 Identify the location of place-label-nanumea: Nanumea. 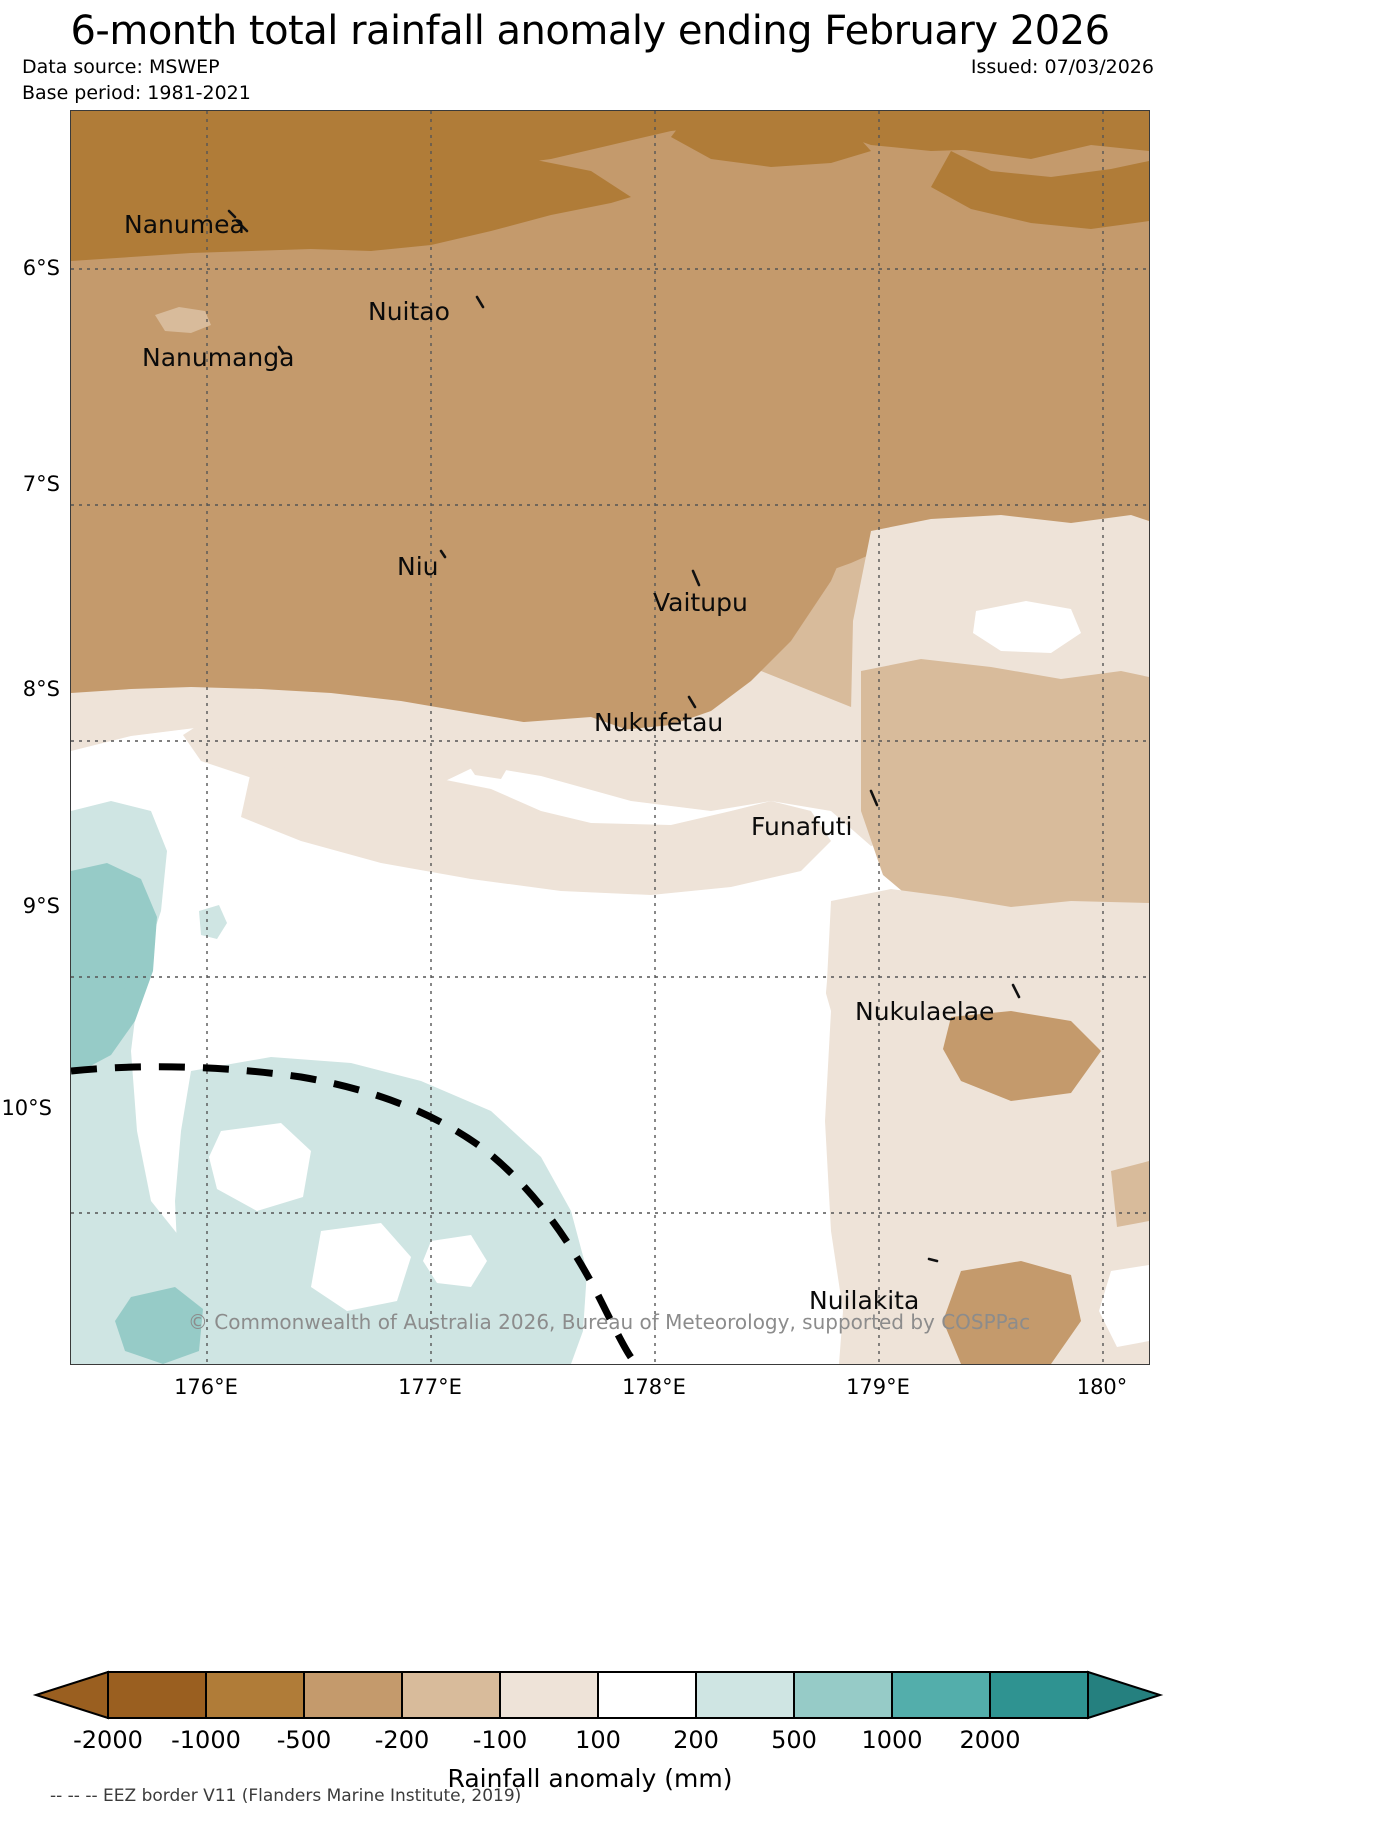
(184, 224).